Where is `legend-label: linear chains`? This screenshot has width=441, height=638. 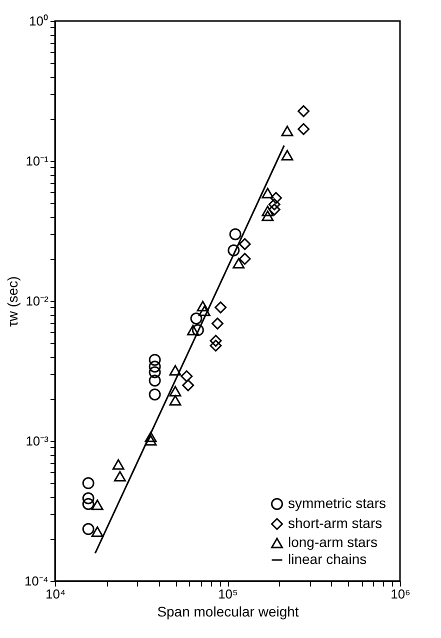
legend-label: linear chains is located at coordinates (327, 559).